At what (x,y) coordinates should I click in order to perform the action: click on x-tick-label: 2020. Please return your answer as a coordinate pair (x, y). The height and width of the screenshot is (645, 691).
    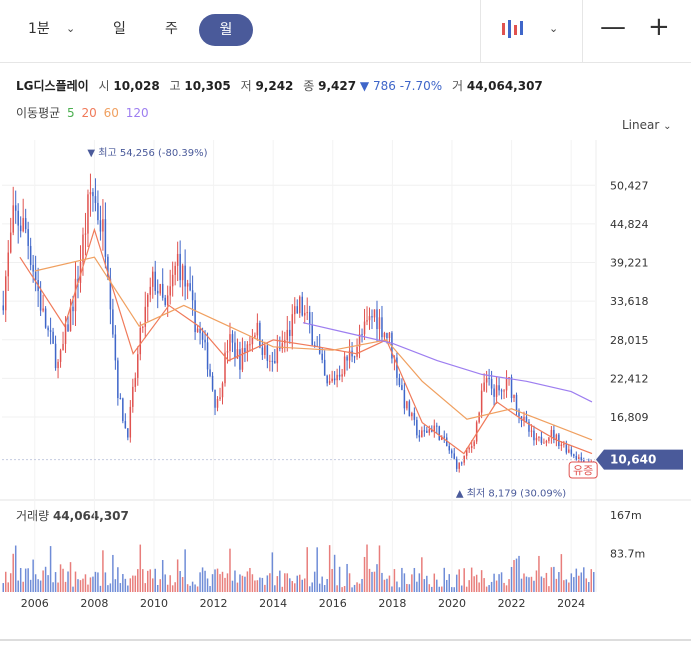
    Looking at the image, I should click on (452, 603).